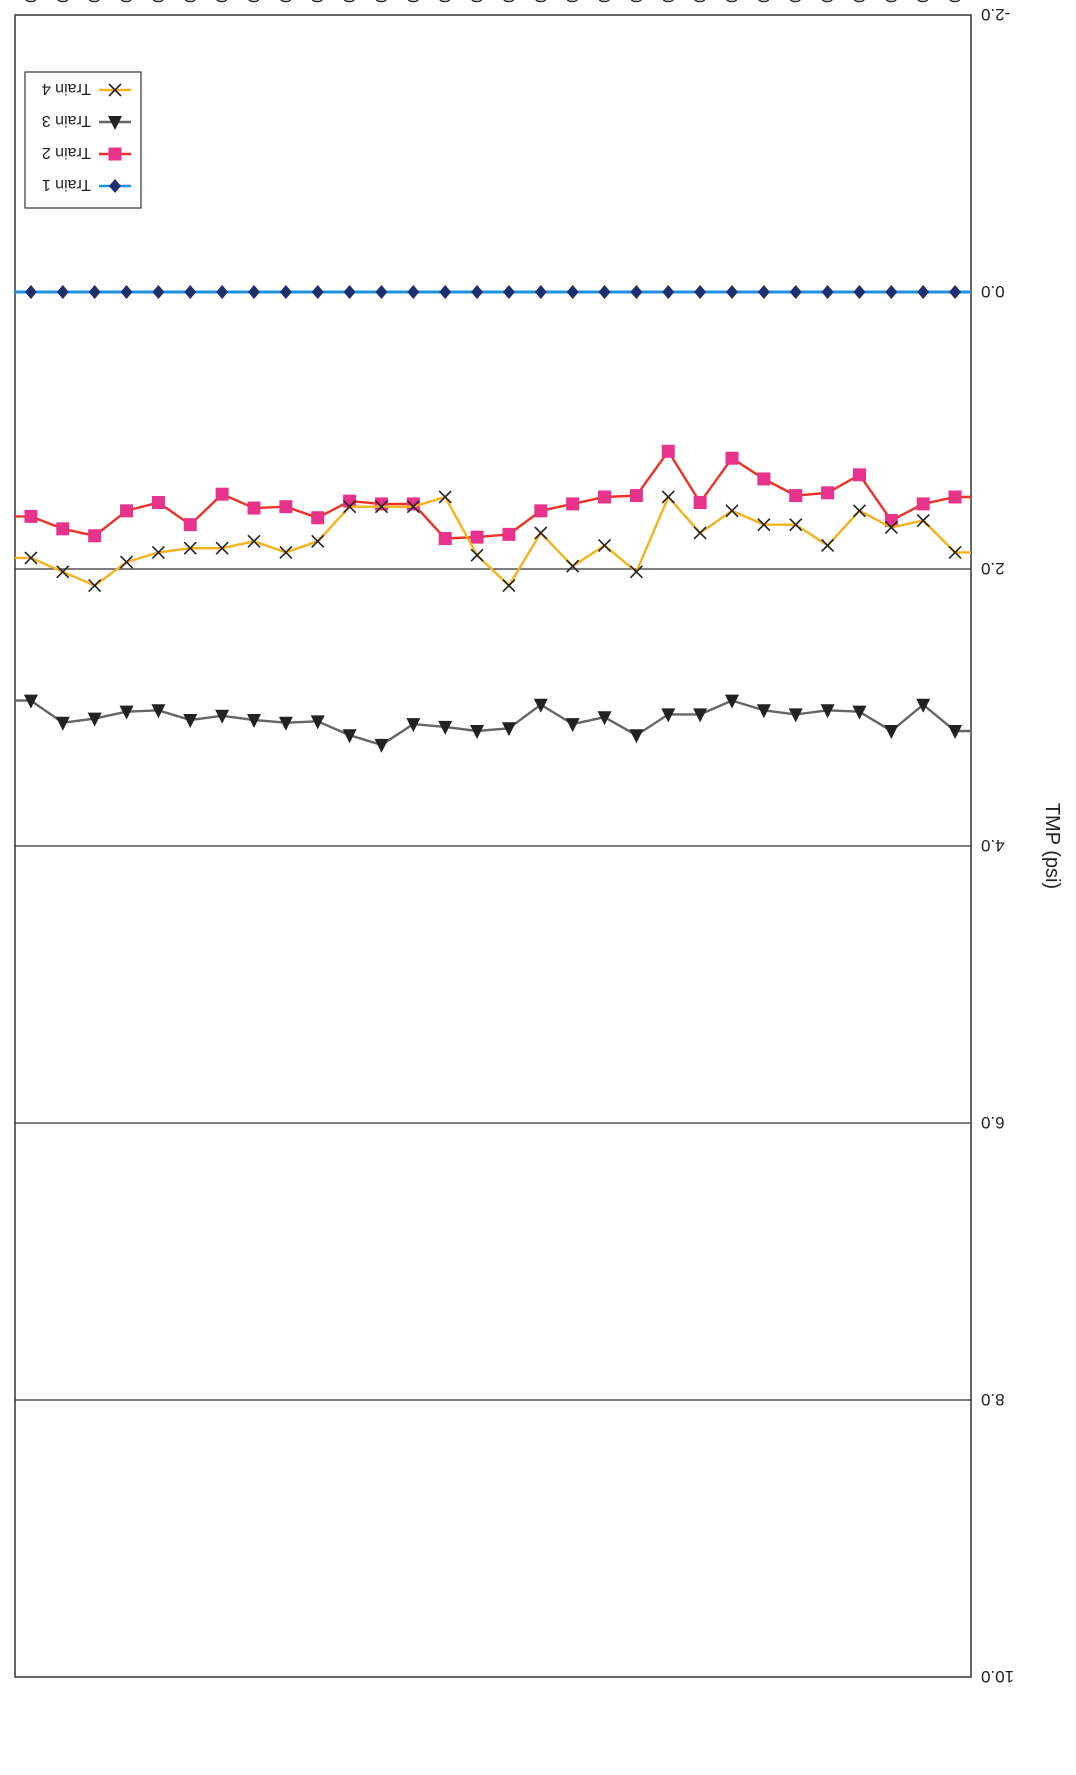 The height and width of the screenshot is (1775, 1076). What do you see at coordinates (66, 88) in the screenshot?
I see `legend-label: Train 4` at bounding box center [66, 88].